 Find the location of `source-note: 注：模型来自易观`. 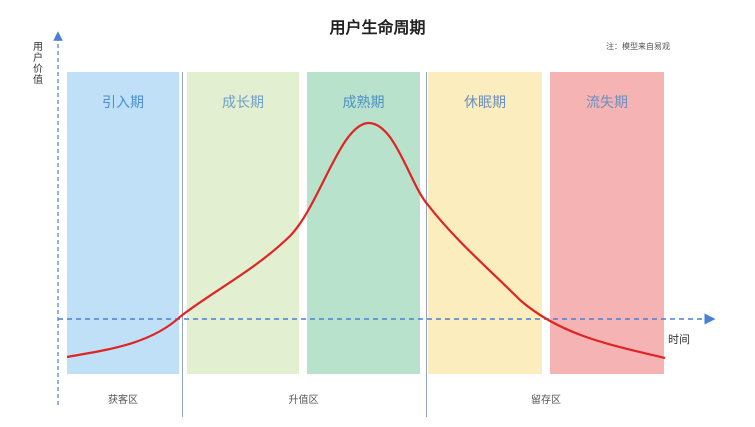

source-note: 注：模型来自易观 is located at coordinates (638, 46).